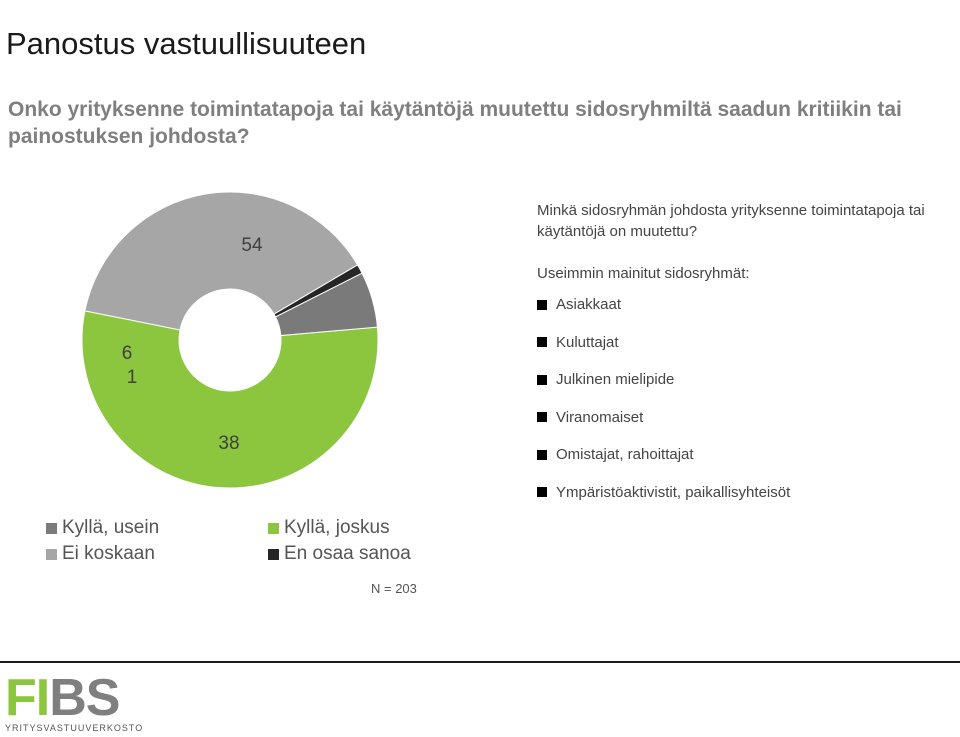 The image size is (960, 737). I want to click on donut-slice-kyllä-usein, so click(326, 304).